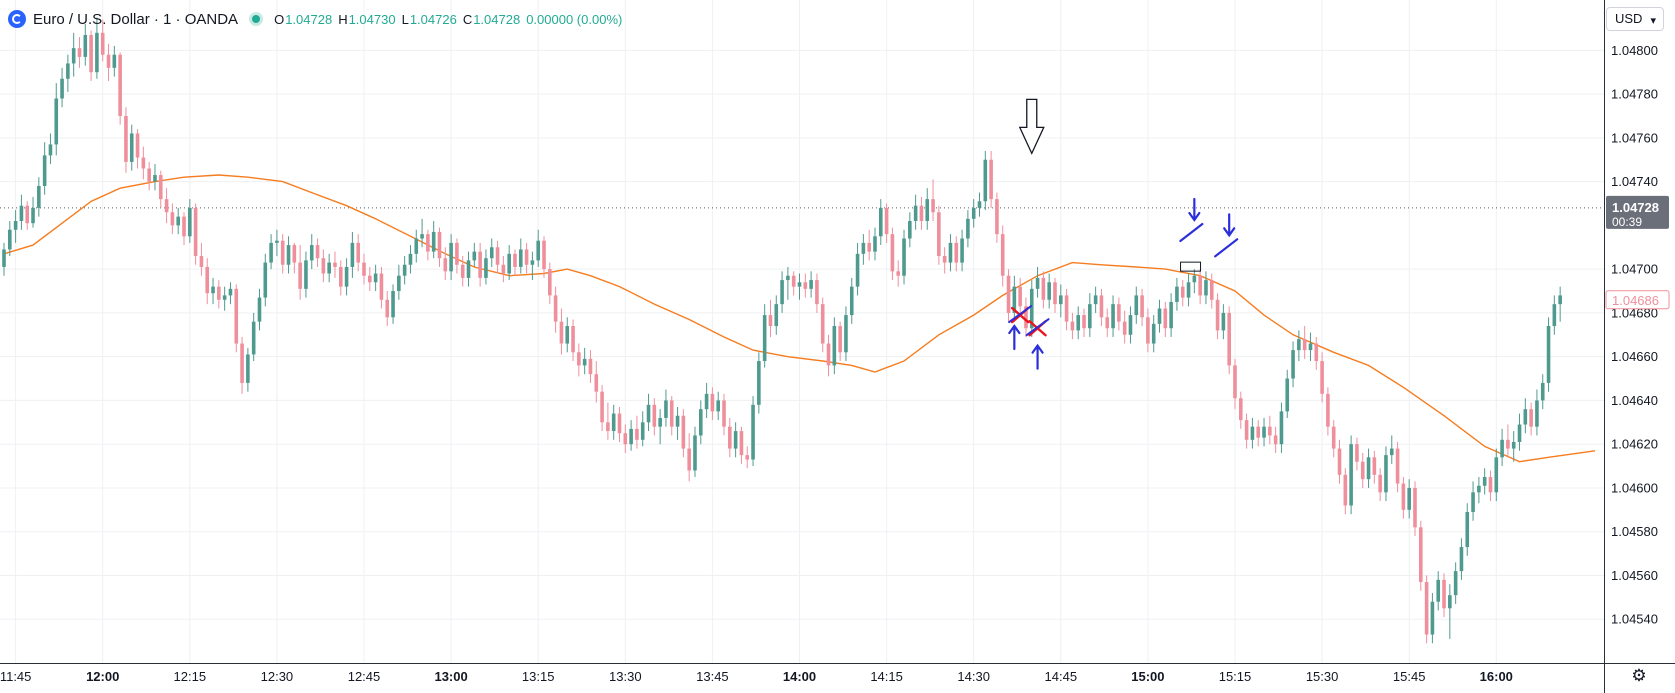  I want to click on ohlc-open: O1.04728, so click(303, 19).